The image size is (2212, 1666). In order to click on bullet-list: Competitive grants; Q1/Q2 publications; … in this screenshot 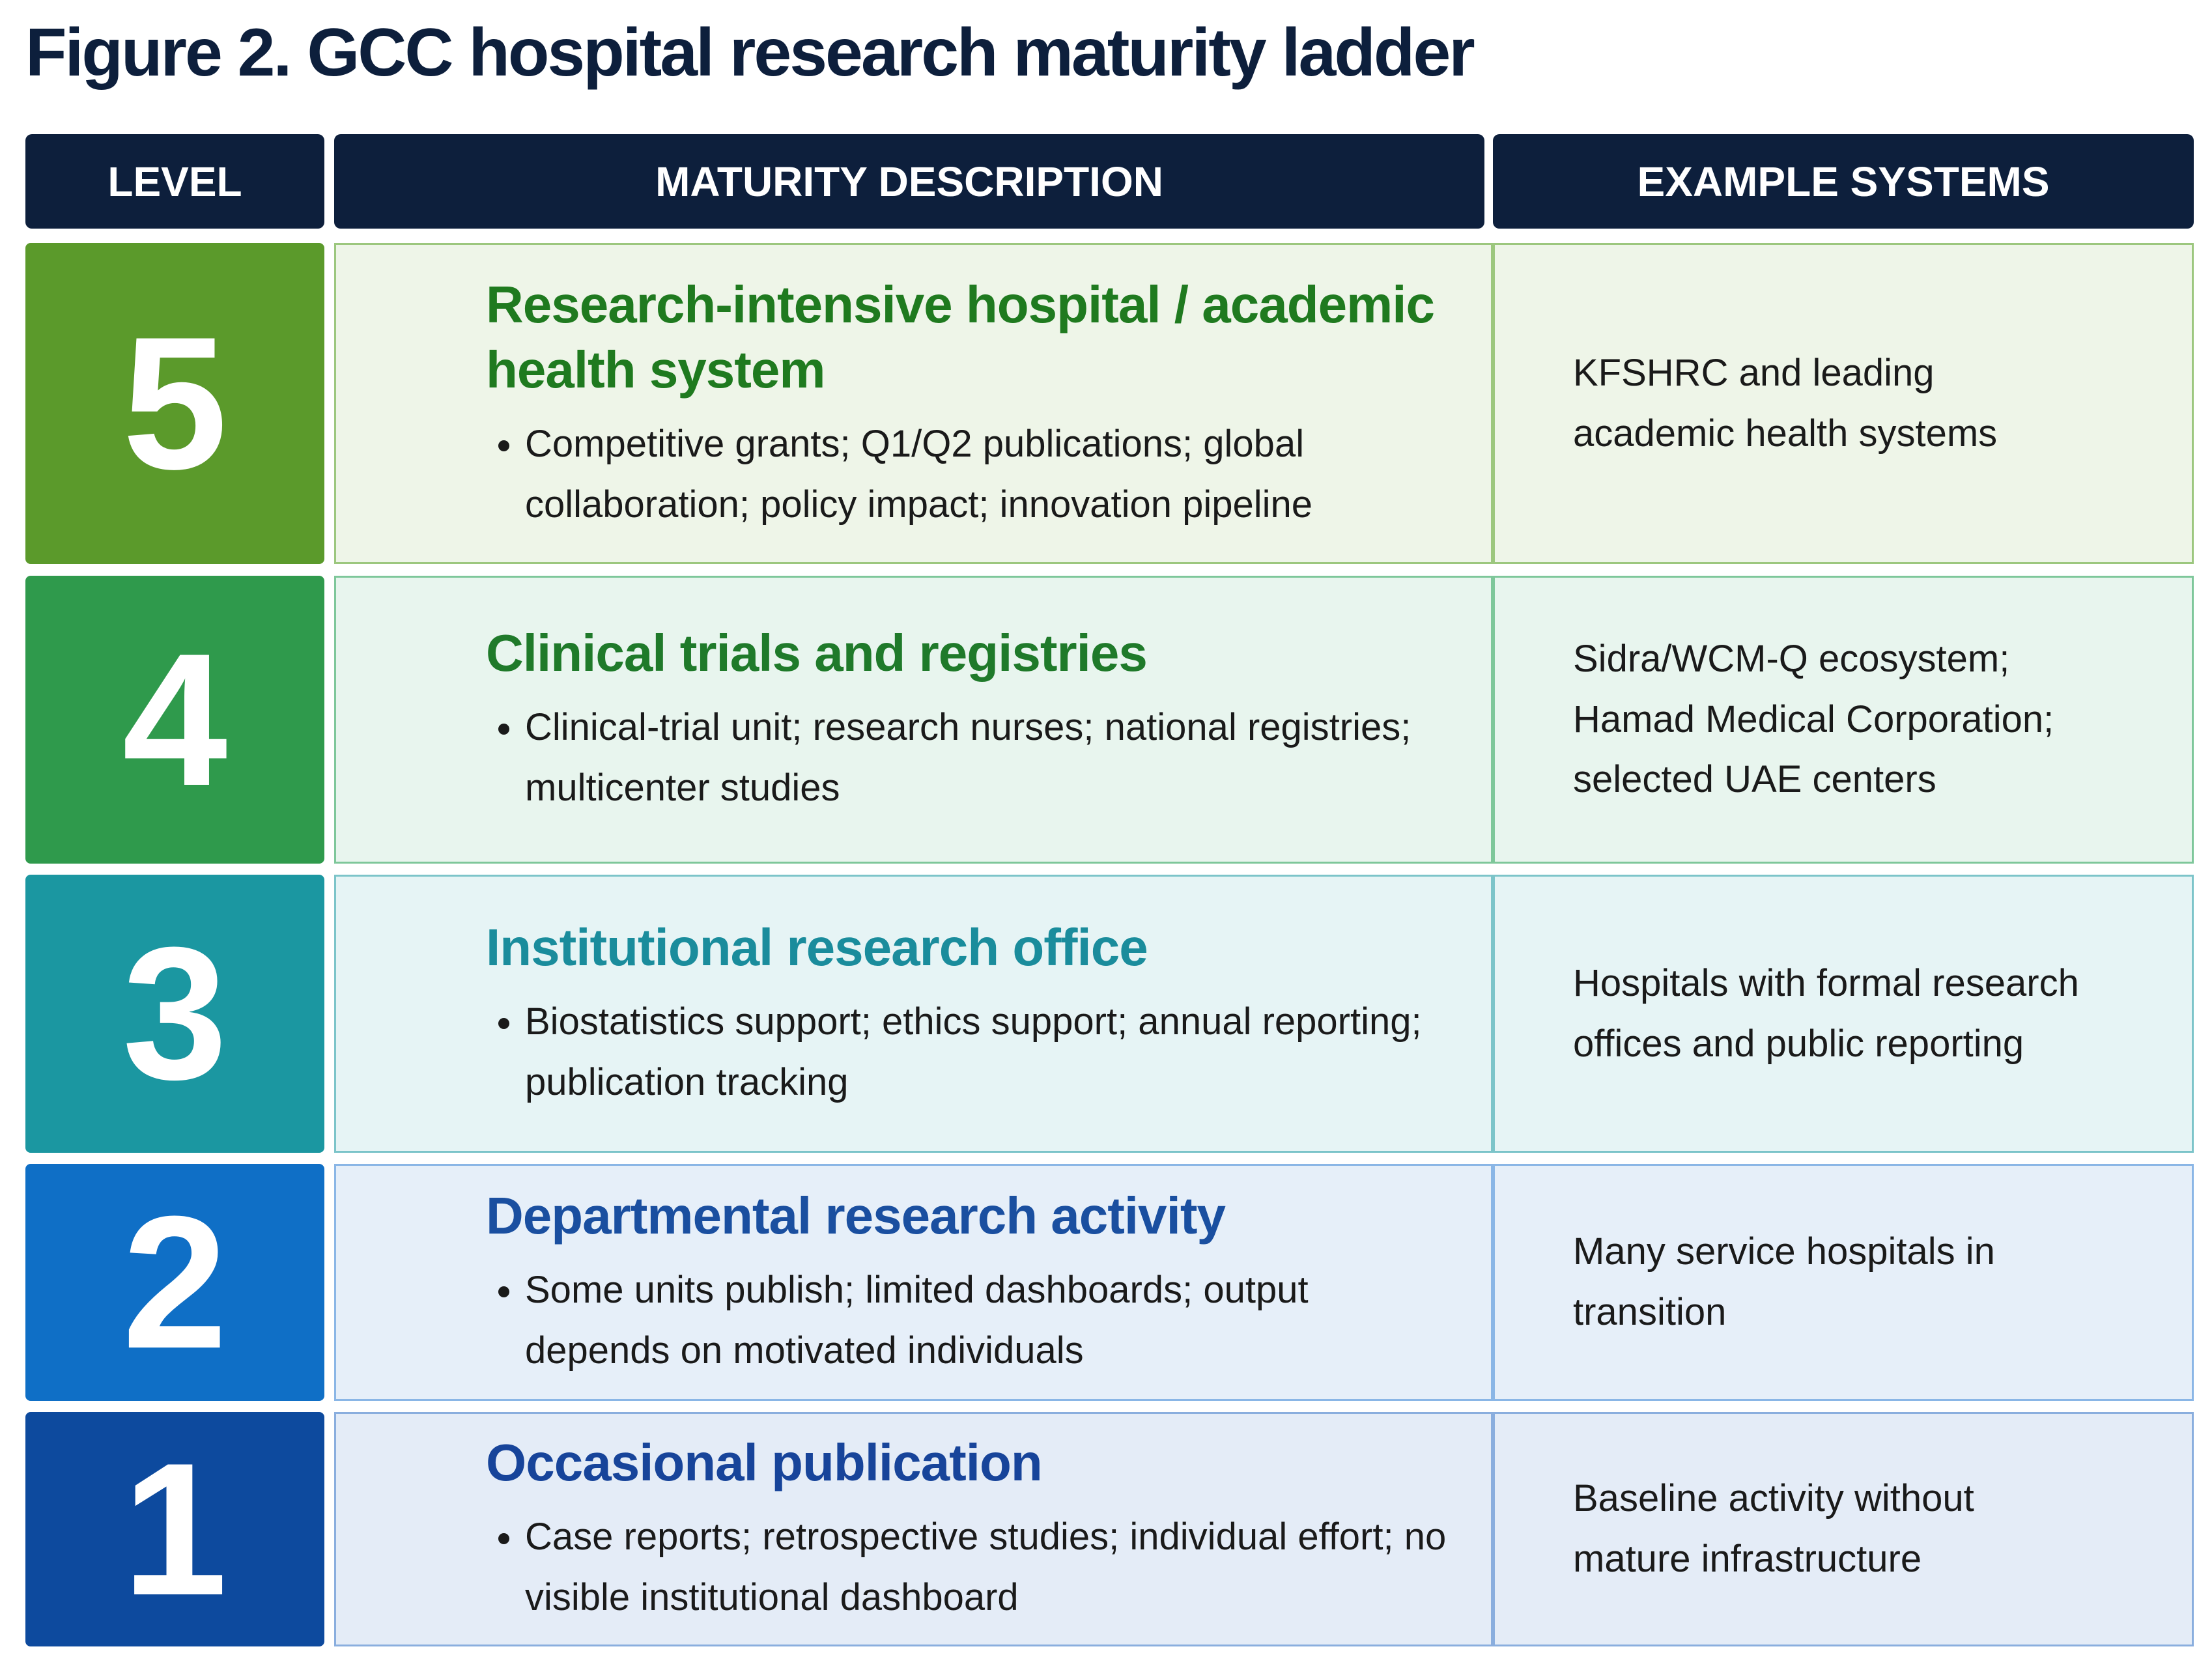, I will do `click(969, 474)`.